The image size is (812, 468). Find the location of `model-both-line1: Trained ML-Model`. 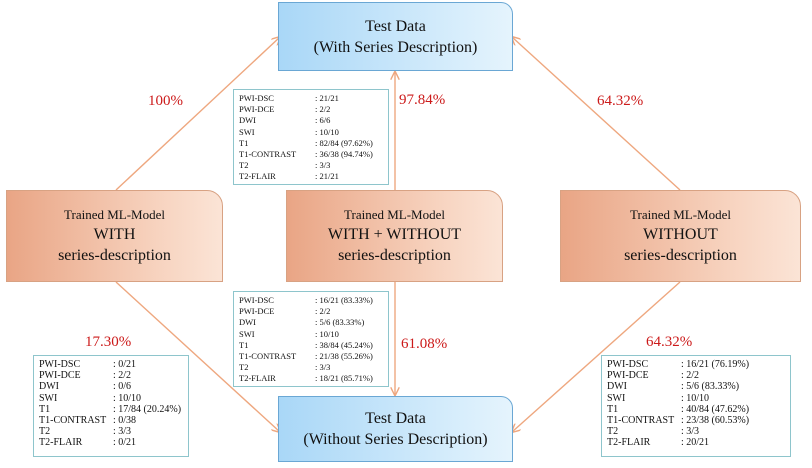

model-both-line1: Trained ML-Model is located at coordinates (394, 214).